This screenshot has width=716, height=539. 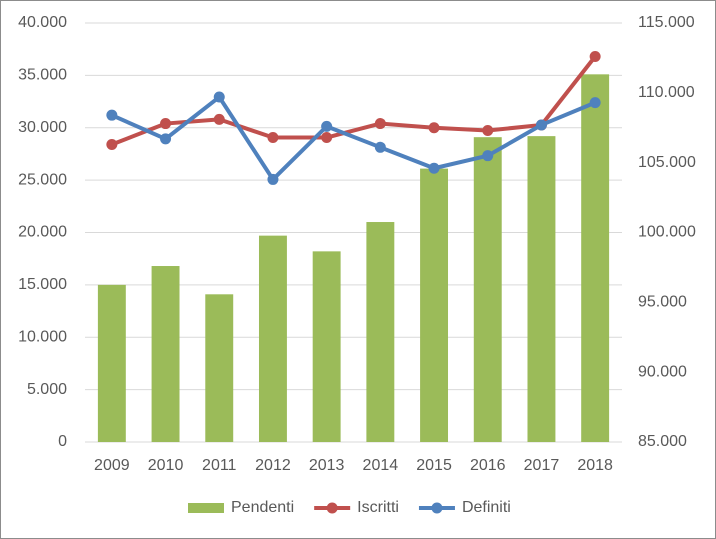 What do you see at coordinates (327, 465) in the screenshot?
I see `x-tick-label: 2013` at bounding box center [327, 465].